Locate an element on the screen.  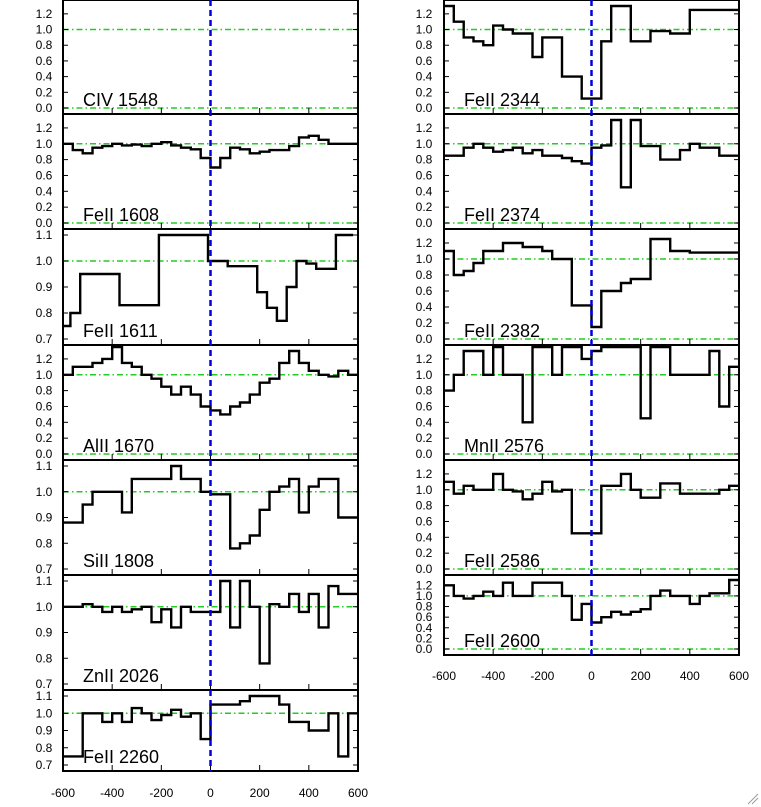
ion-label: CIV 1548 is located at coordinates (120, 100).